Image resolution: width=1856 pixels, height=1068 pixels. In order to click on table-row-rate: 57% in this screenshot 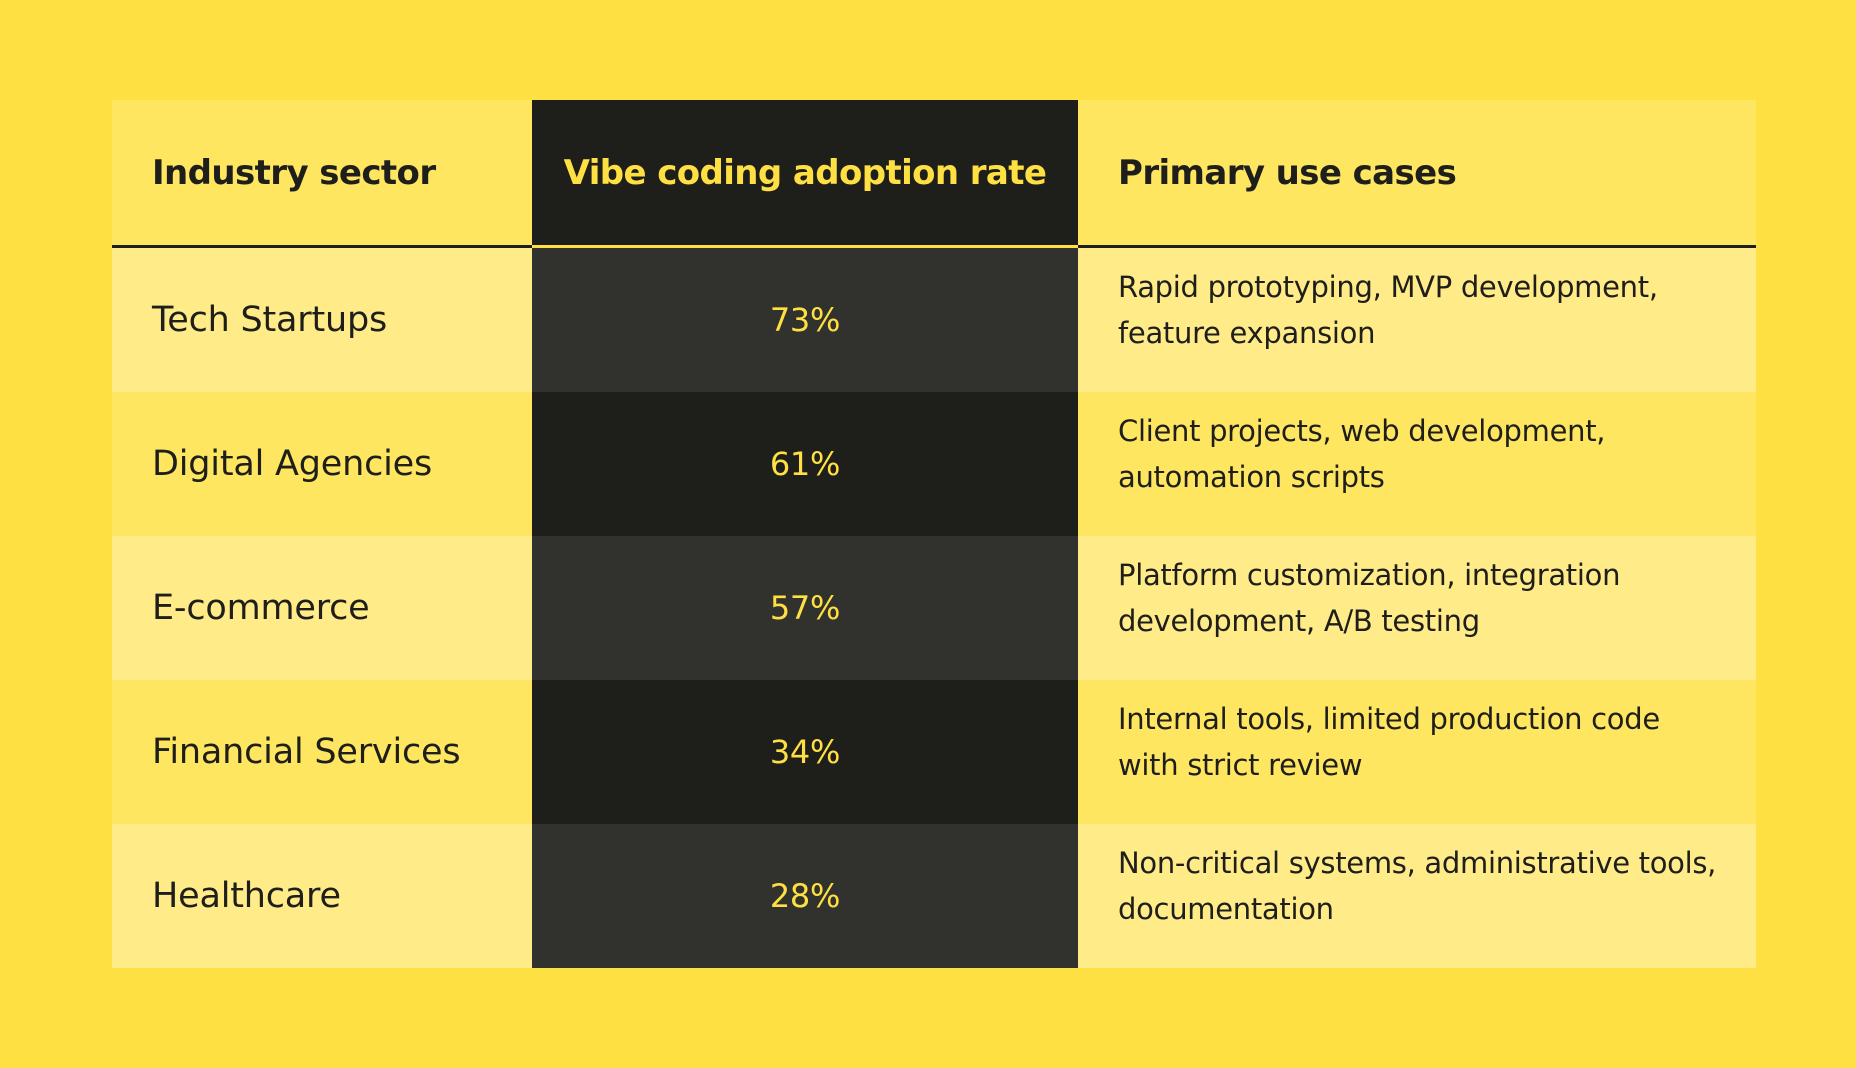, I will do `click(805, 608)`.